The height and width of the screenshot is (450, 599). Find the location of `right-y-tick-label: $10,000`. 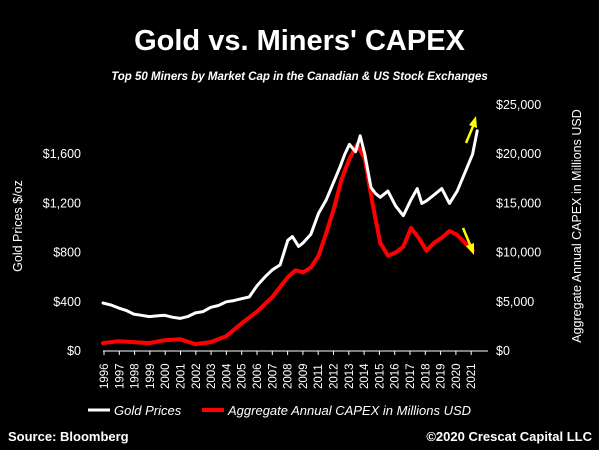

right-y-tick-label: $10,000 is located at coordinates (518, 253).